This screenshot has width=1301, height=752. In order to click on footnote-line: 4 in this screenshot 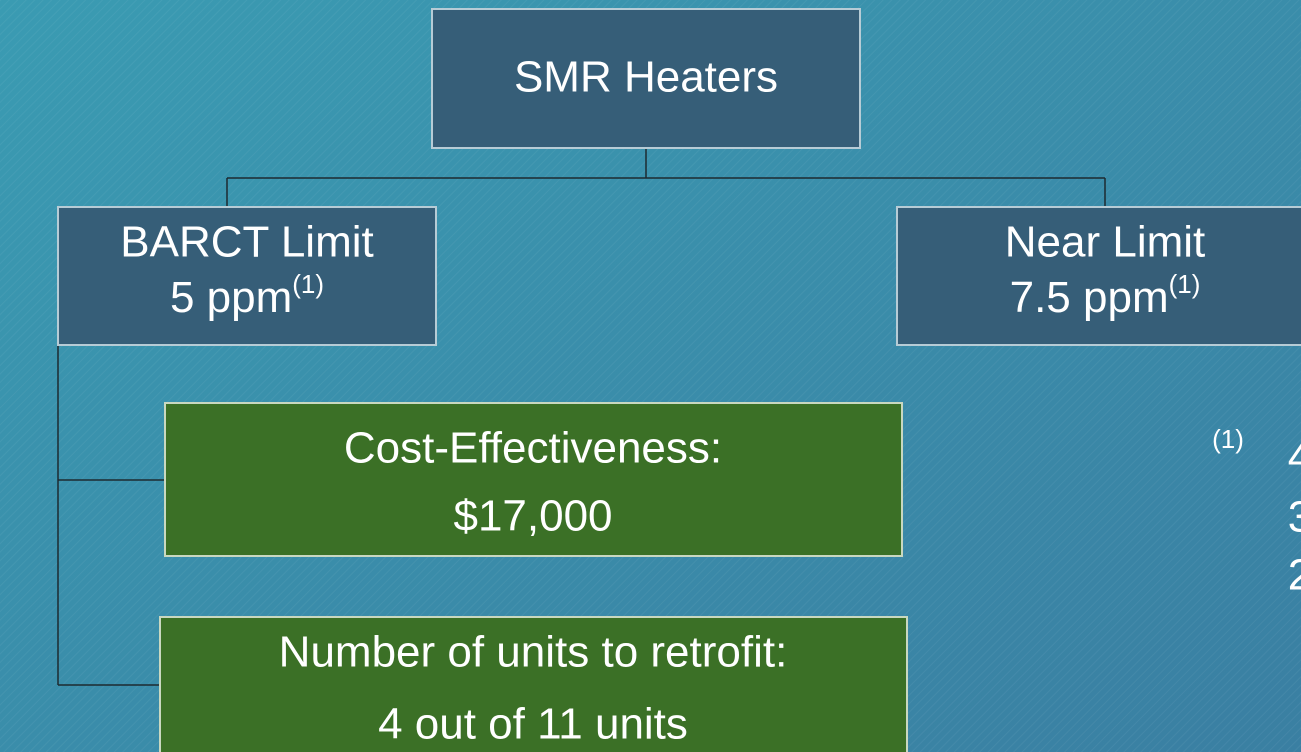, I will do `click(1294, 457)`.